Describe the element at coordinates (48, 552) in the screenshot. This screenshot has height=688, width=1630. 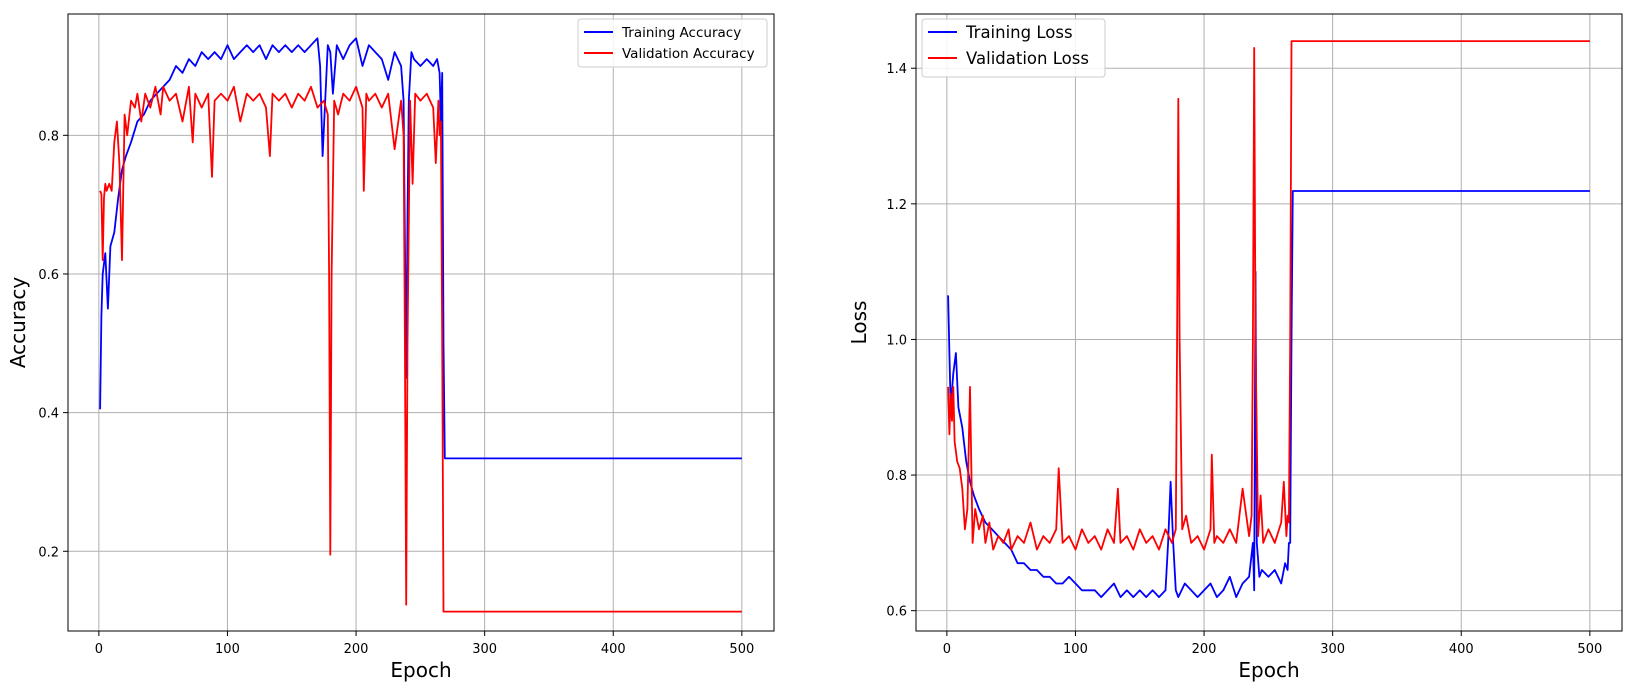
I see `y-tick-label: 0.2` at that location.